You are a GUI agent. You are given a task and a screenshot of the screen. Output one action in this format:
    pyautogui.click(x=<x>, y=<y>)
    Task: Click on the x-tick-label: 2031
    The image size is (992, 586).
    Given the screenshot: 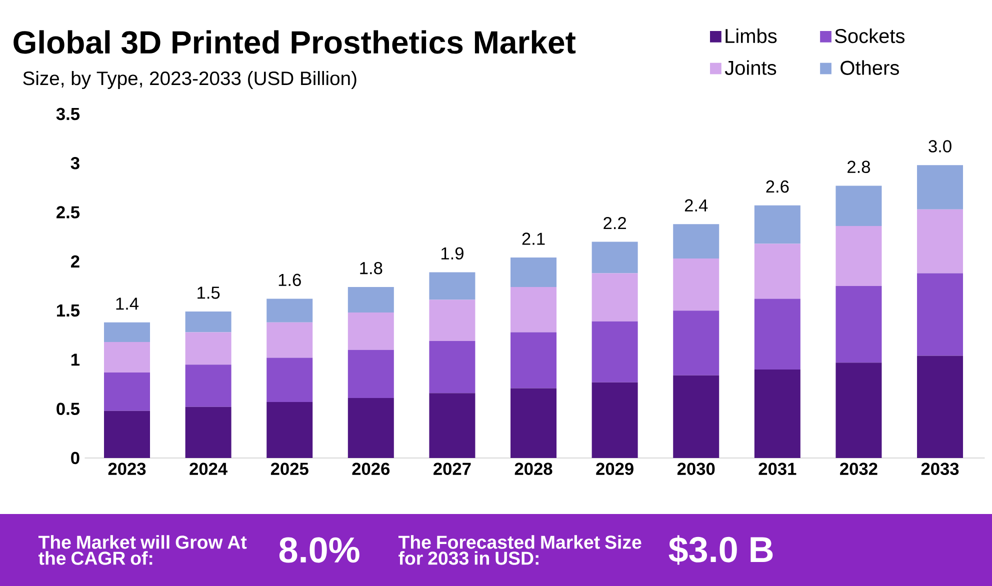 What is the action you would take?
    pyautogui.click(x=777, y=468)
    